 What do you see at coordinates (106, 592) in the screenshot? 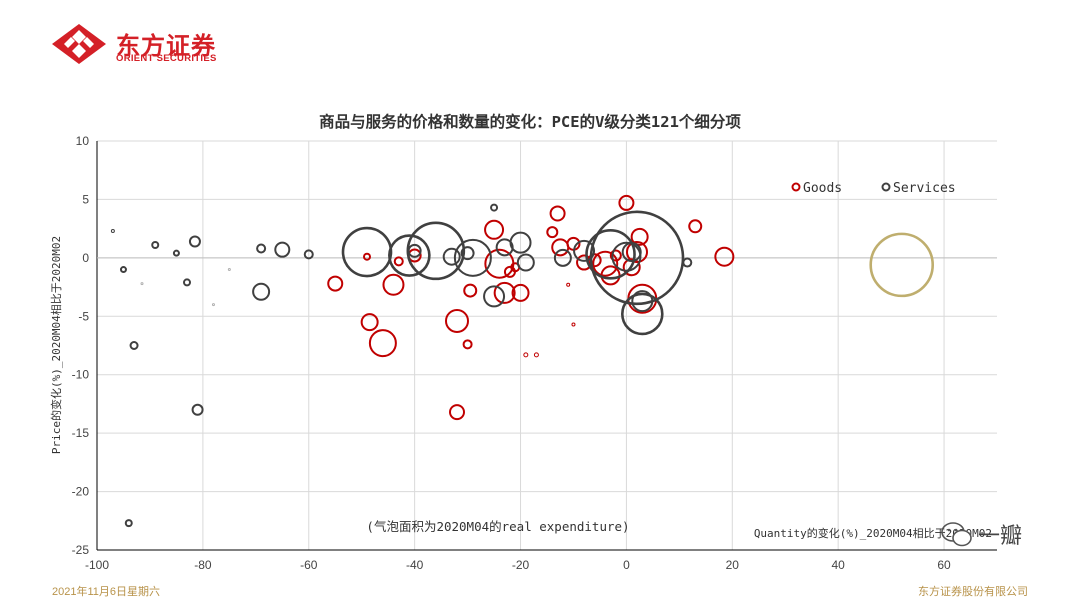
I see `footer-date: 2021年11月6日星期六` at bounding box center [106, 592].